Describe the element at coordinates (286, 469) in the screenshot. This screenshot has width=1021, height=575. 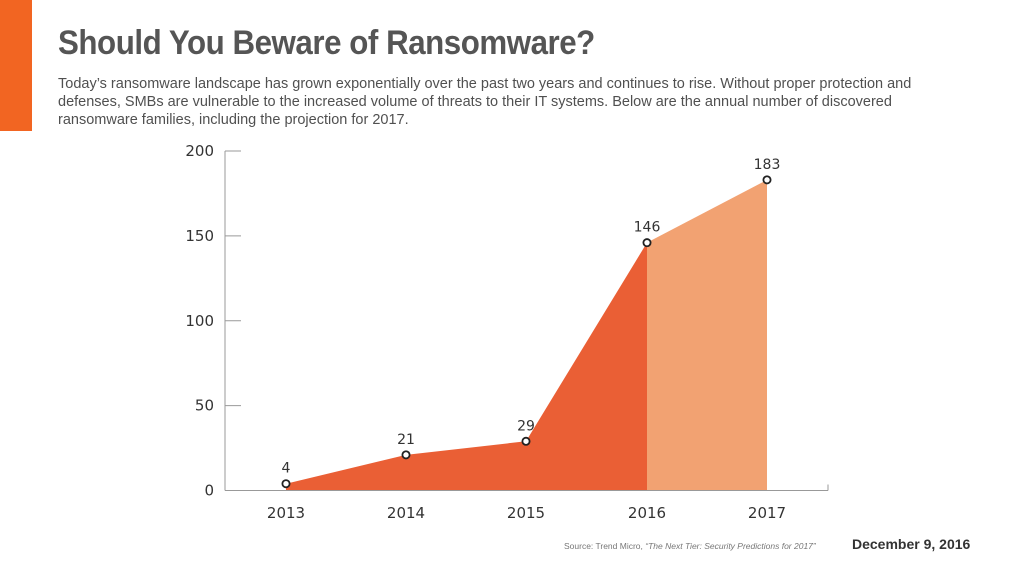
I see `data-label: 4` at that location.